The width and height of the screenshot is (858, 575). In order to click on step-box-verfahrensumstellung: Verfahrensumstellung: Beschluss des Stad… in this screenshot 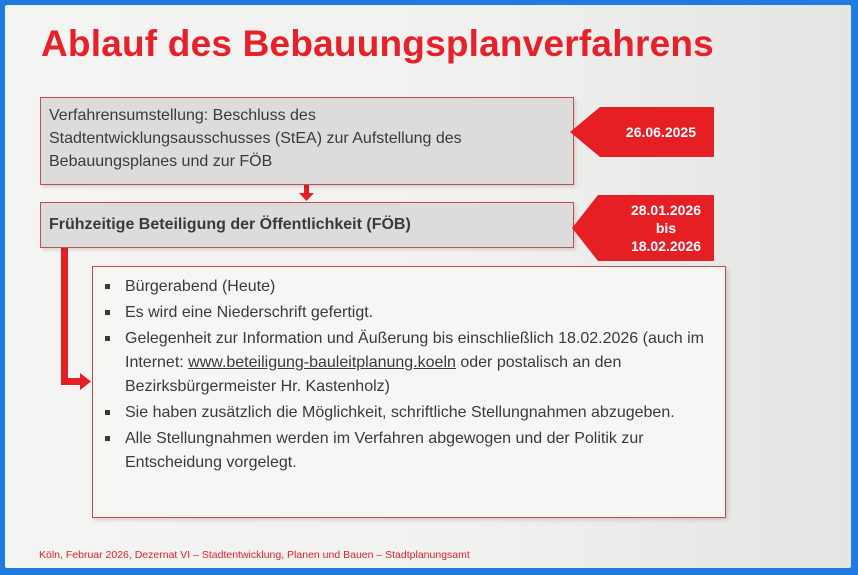, I will do `click(307, 141)`.